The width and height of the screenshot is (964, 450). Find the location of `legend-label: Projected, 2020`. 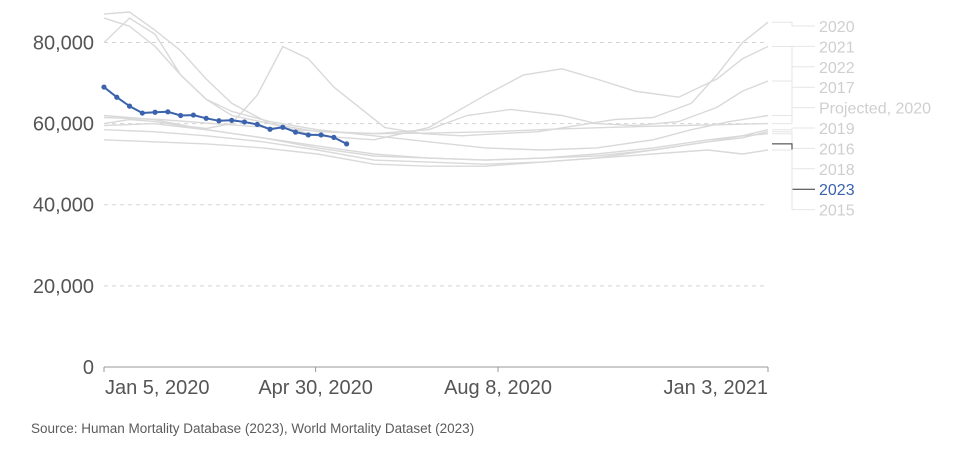

legend-label: Projected, 2020 is located at coordinates (875, 109).